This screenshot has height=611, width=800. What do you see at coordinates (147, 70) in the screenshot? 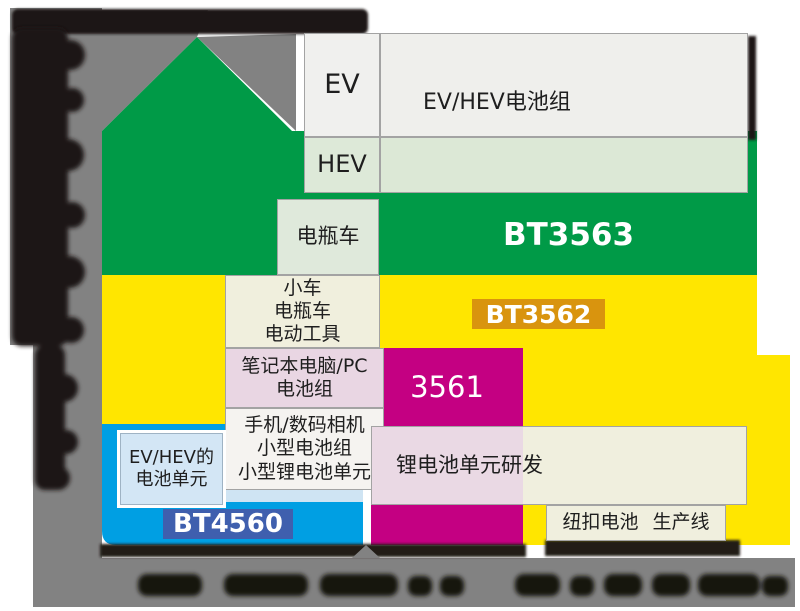
I see `axis-band-apex-left` at bounding box center [147, 70].